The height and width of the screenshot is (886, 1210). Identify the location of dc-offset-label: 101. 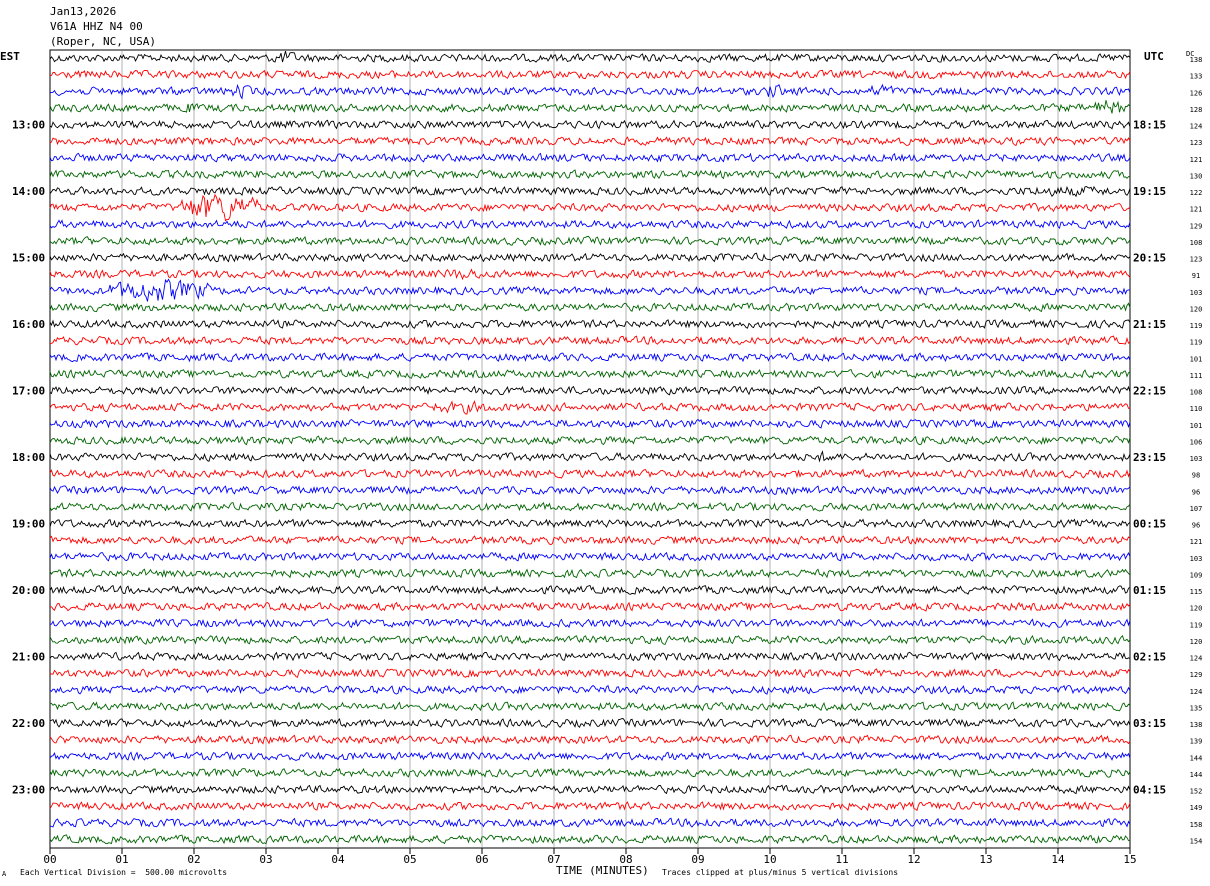
(1196, 426).